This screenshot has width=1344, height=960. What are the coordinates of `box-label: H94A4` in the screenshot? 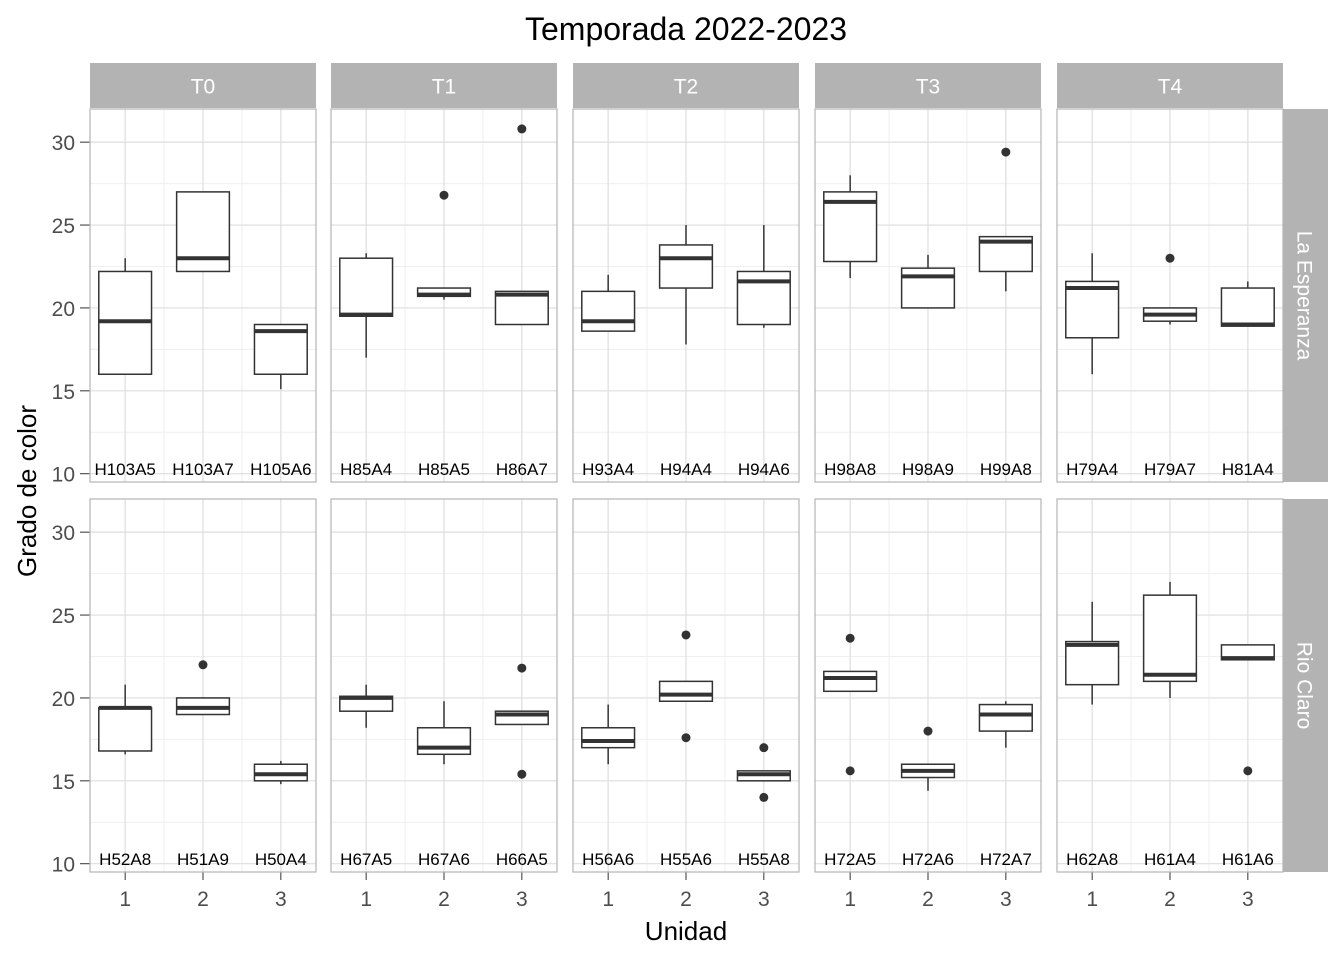 It's located at (686, 469).